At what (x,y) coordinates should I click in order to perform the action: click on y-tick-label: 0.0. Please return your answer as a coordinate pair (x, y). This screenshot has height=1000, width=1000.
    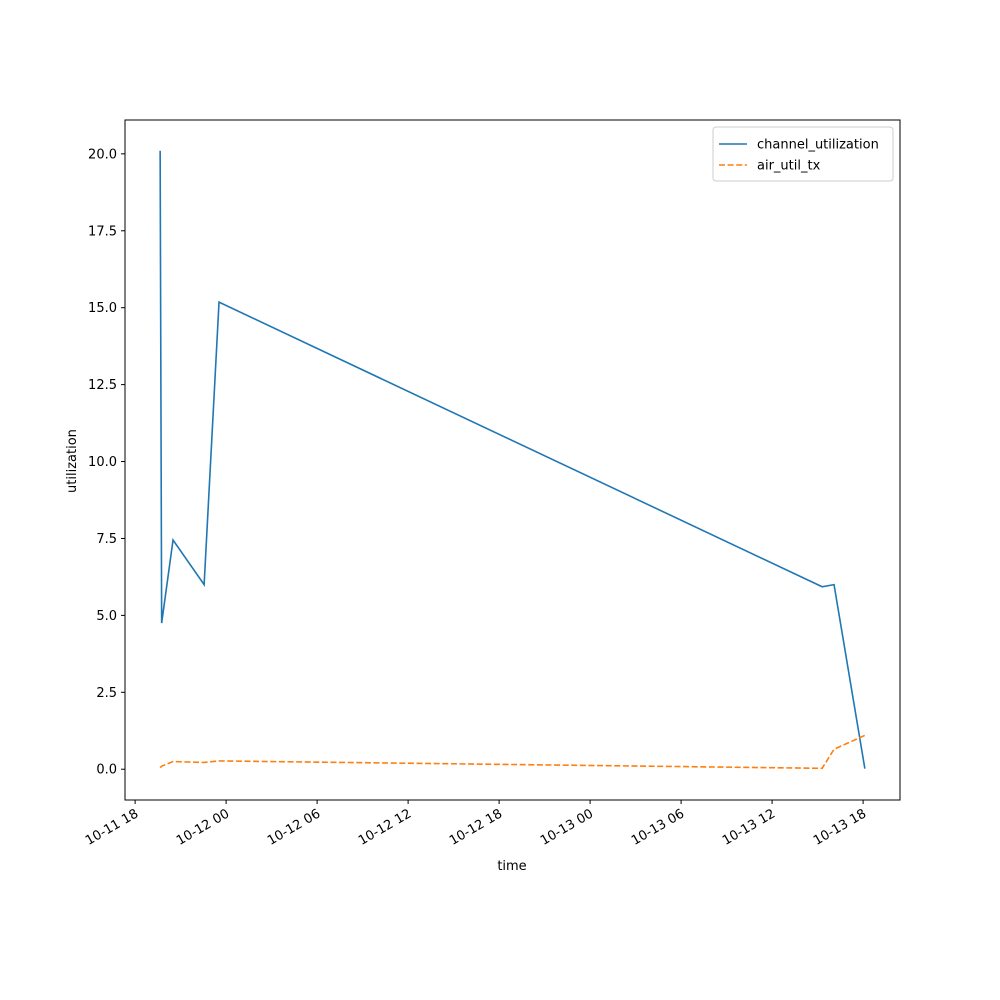
    Looking at the image, I should click on (106, 770).